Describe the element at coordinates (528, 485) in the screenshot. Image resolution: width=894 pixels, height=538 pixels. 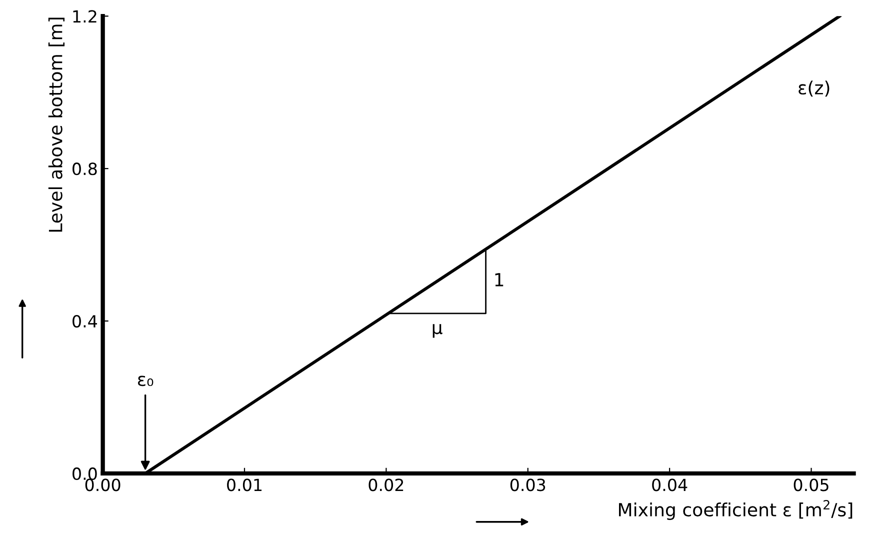
I see `x-tick-label: 0.03` at that location.